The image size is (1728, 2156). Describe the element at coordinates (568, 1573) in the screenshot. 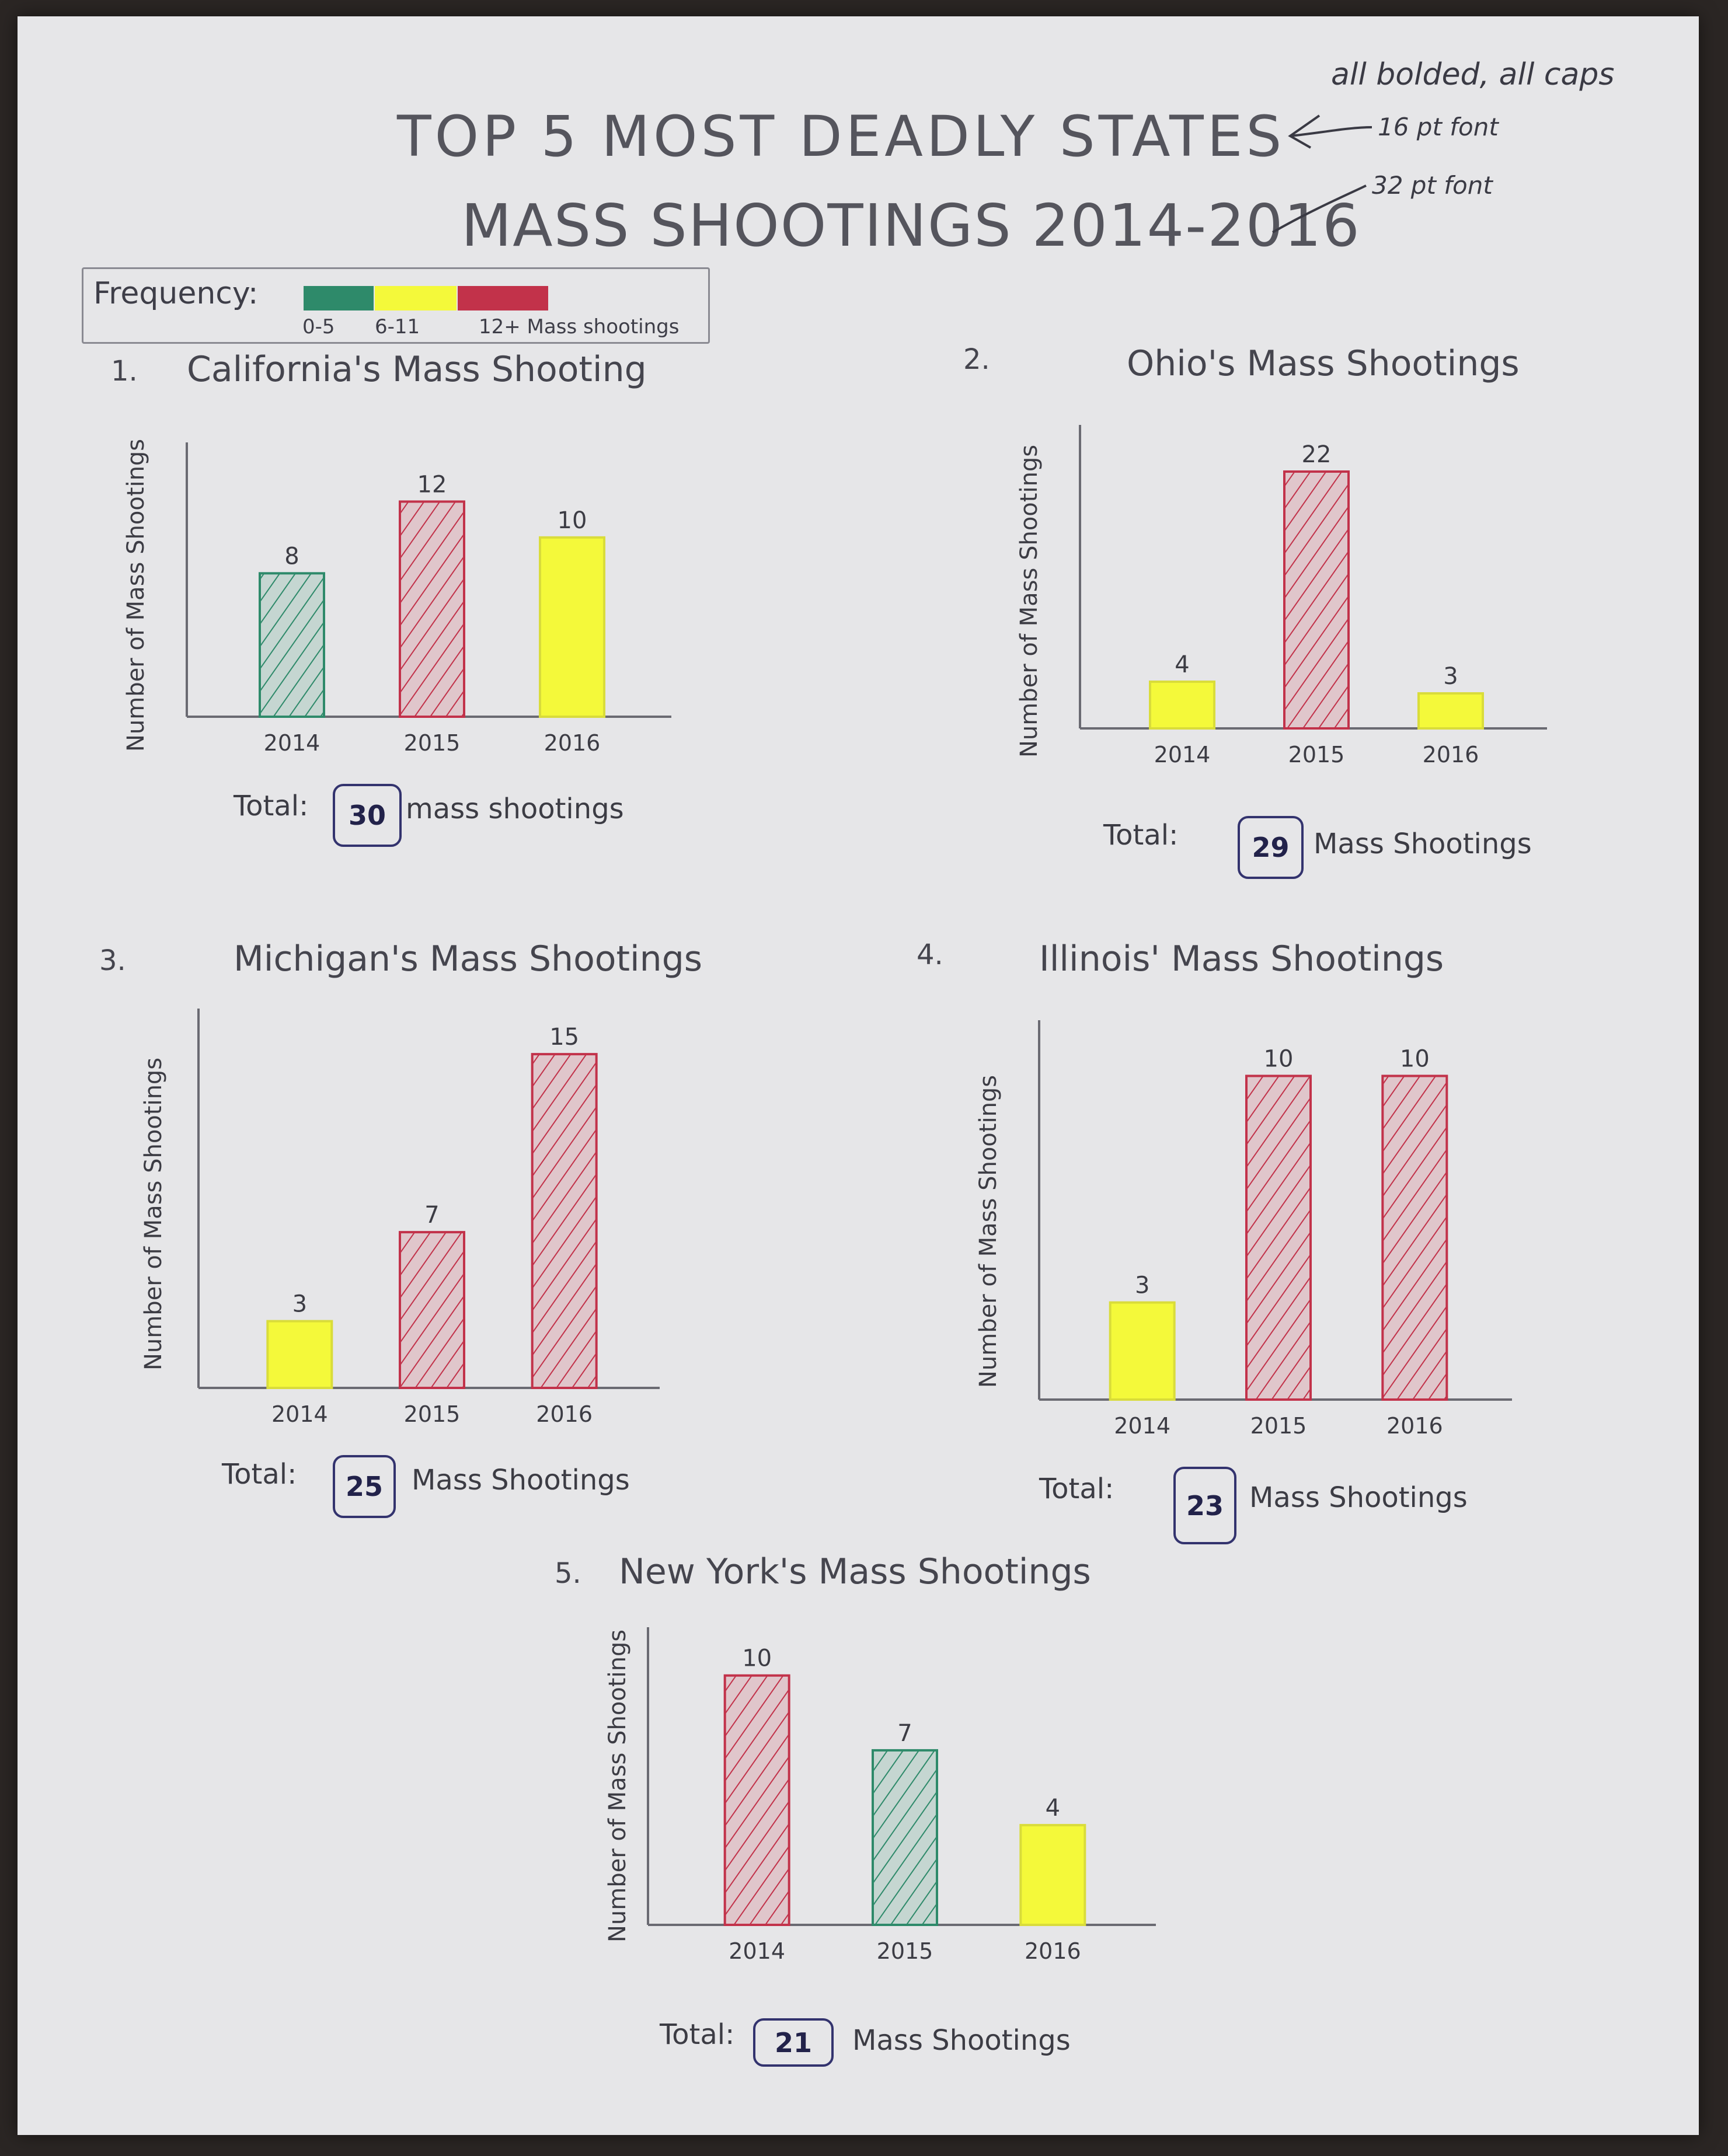

I see `panel-number: 5.` at that location.